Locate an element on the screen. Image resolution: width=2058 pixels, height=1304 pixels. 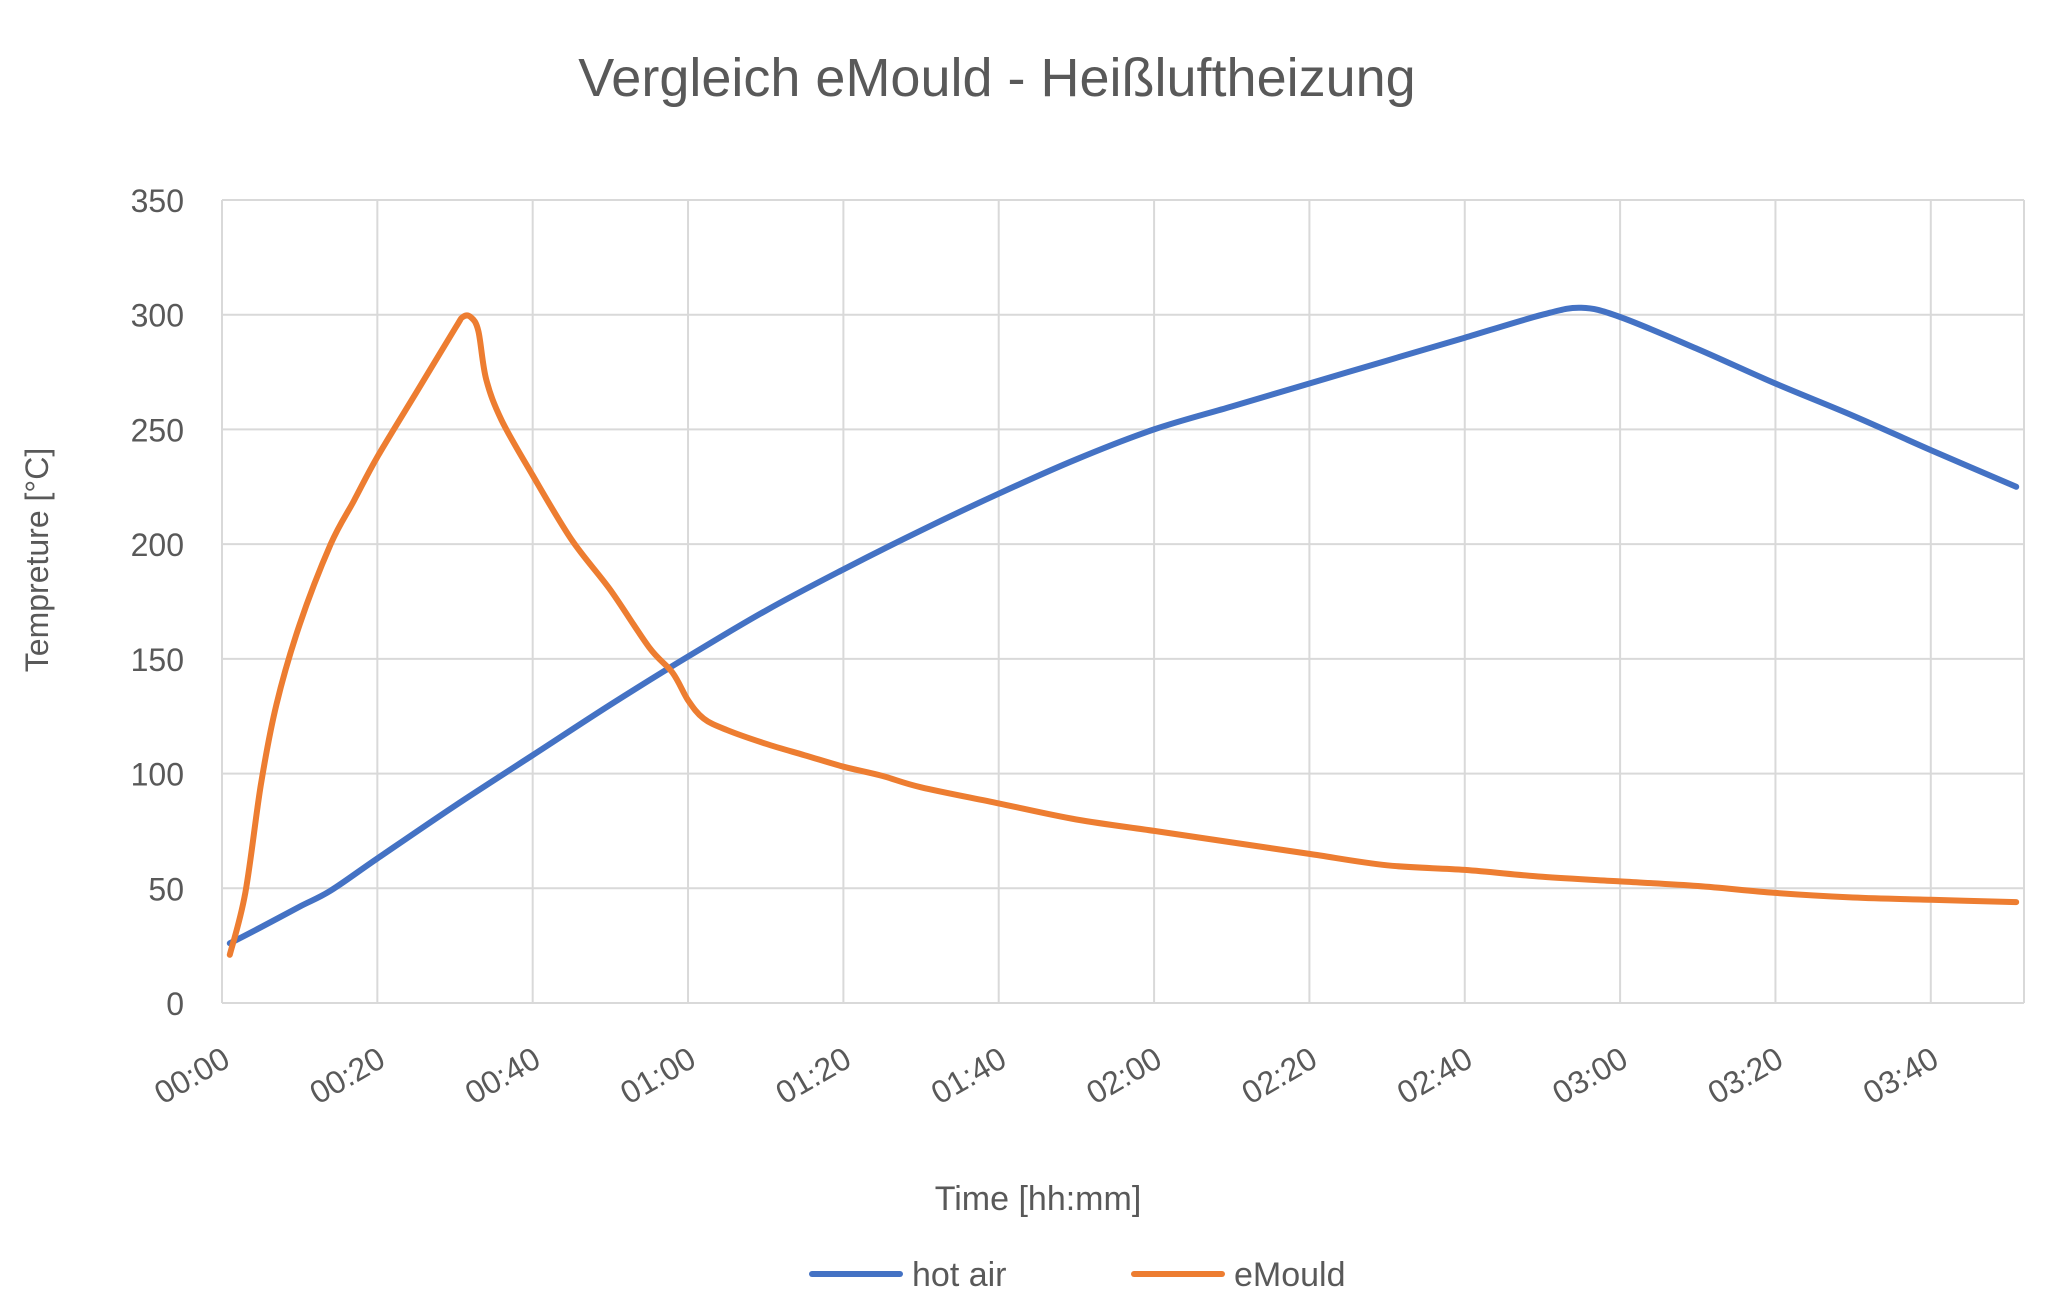
y-tick-label: 200 is located at coordinates (157, 545).